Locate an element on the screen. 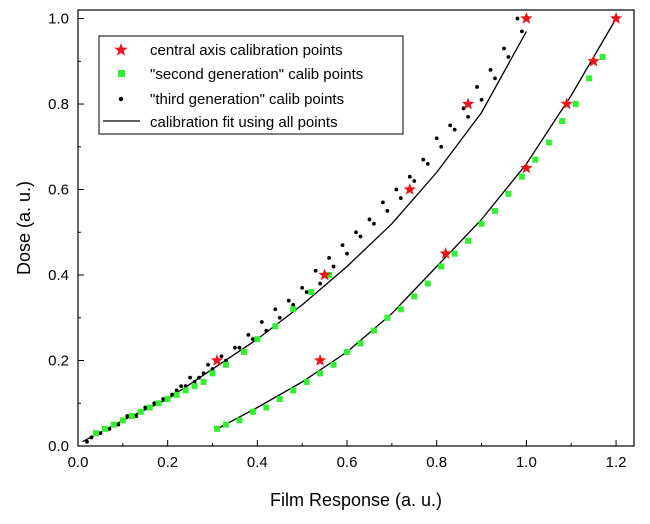 The image size is (650, 524). x-tick-label: 0.8 is located at coordinates (436, 462).